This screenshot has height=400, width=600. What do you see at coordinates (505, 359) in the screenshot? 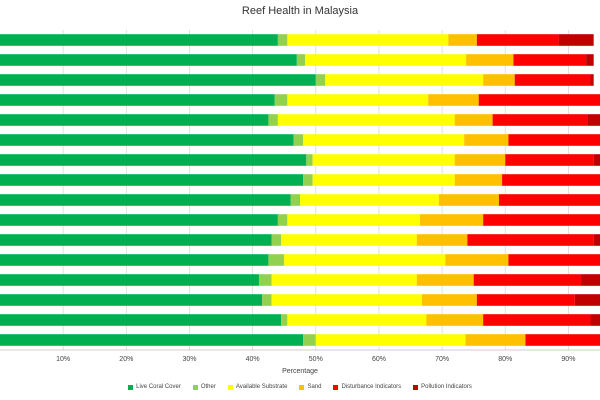
I see `x-tick-label: 80%` at bounding box center [505, 359].